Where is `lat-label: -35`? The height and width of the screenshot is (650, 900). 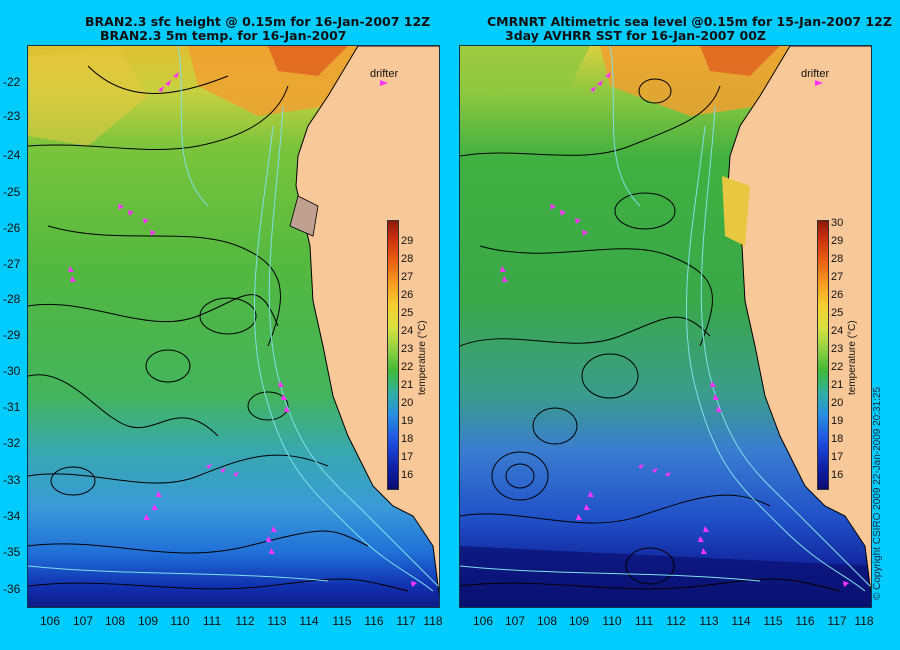 lat-label: -35 is located at coordinates (12, 552).